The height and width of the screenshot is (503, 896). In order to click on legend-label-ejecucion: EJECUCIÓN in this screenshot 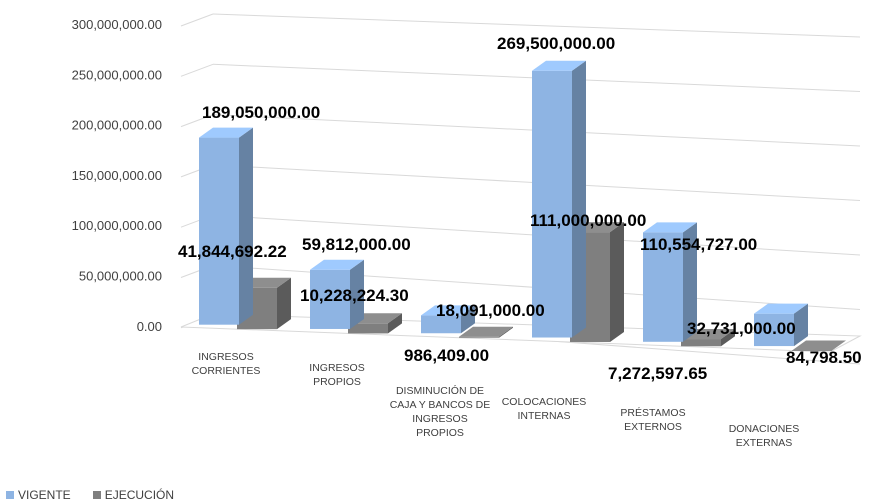, I will do `click(139, 495)`.